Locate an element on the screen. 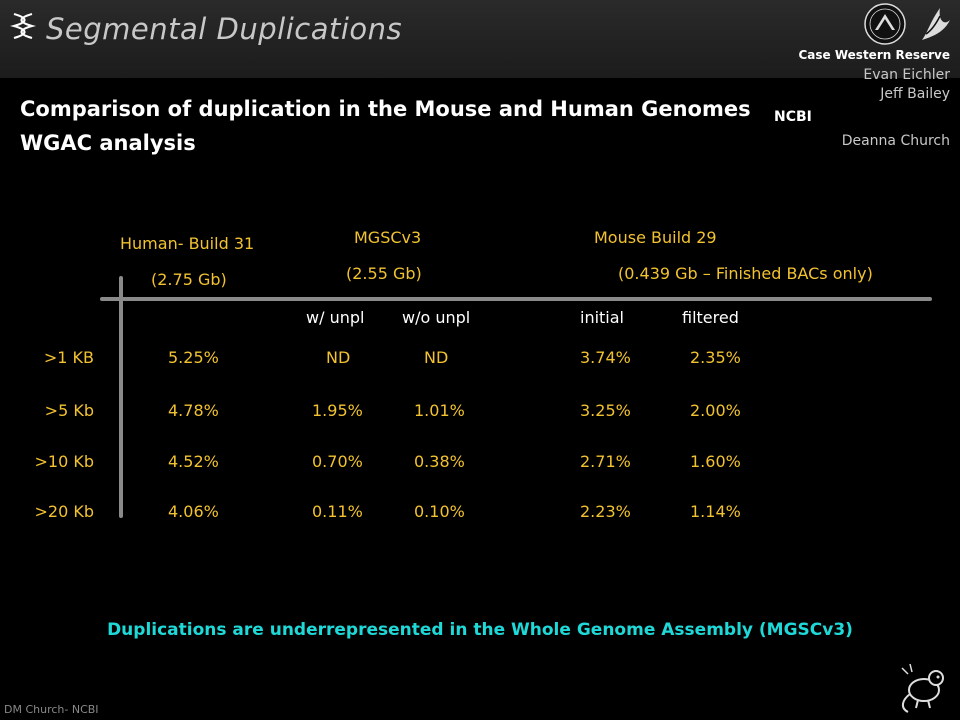 The height and width of the screenshot is (720, 960). column-size-mgsc: (2.55 Gb) is located at coordinates (384, 273).